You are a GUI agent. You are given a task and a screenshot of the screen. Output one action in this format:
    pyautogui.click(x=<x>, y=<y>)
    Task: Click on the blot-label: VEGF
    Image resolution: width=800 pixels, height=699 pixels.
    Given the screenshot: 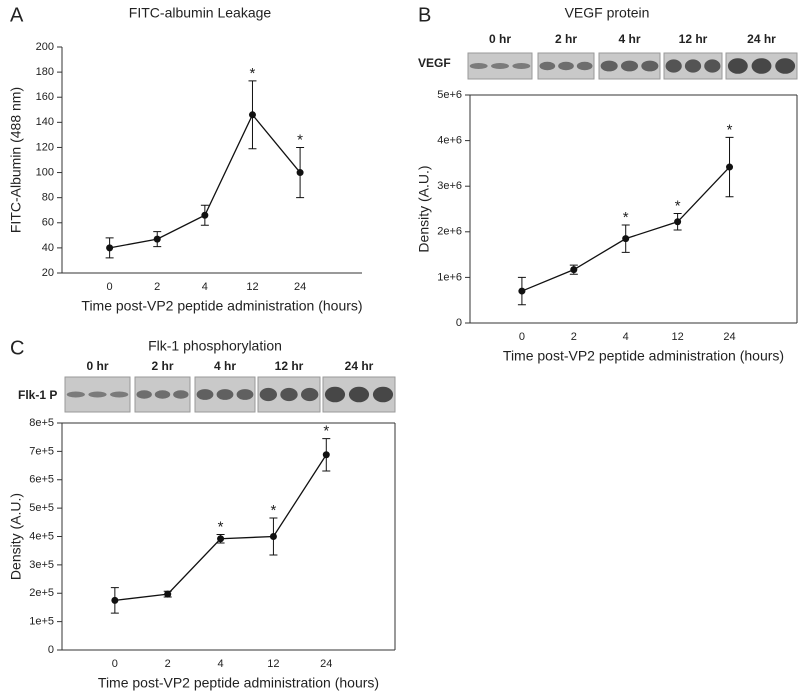 What is the action you would take?
    pyautogui.click(x=434, y=63)
    